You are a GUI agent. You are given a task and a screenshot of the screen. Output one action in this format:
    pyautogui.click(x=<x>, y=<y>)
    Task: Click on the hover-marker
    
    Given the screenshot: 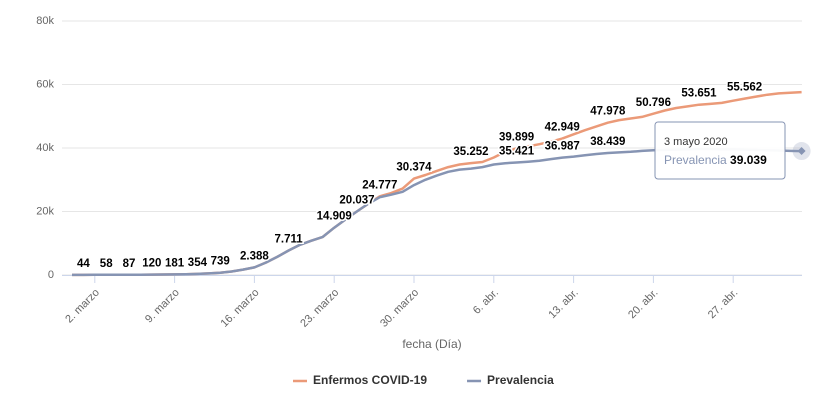 What is the action you would take?
    pyautogui.click(x=801, y=151)
    